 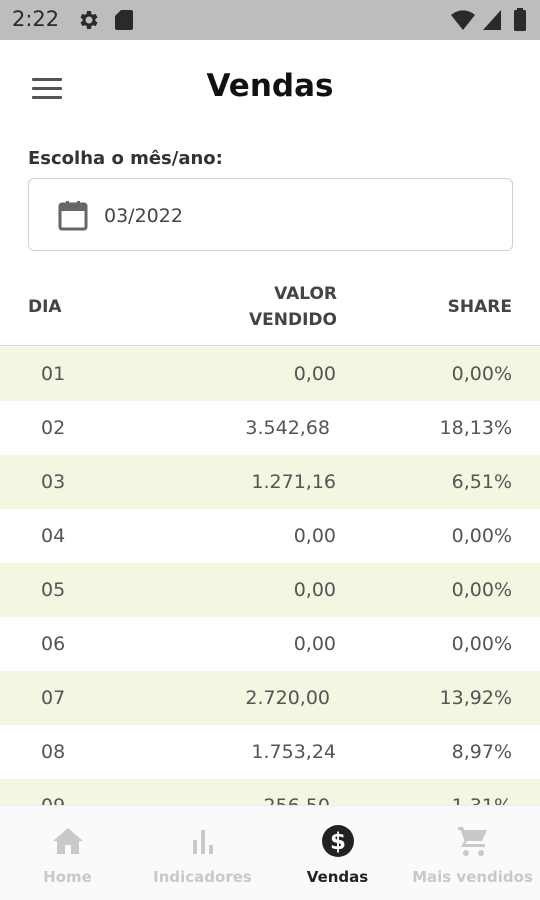 What do you see at coordinates (479, 307) in the screenshot?
I see `column-header-share: SHARE` at bounding box center [479, 307].